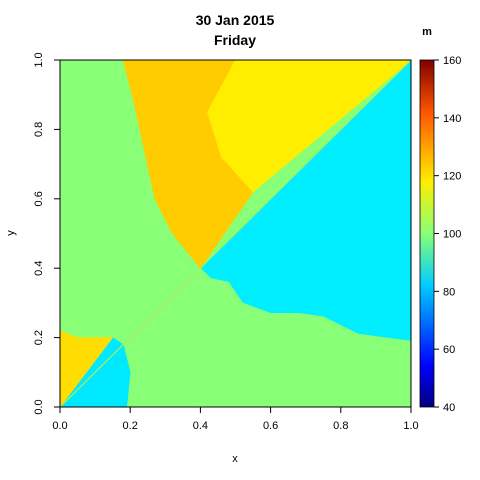 The height and width of the screenshot is (480, 480). Describe the element at coordinates (39, 129) in the screenshot. I see `y-tick-label: 0.8` at that location.